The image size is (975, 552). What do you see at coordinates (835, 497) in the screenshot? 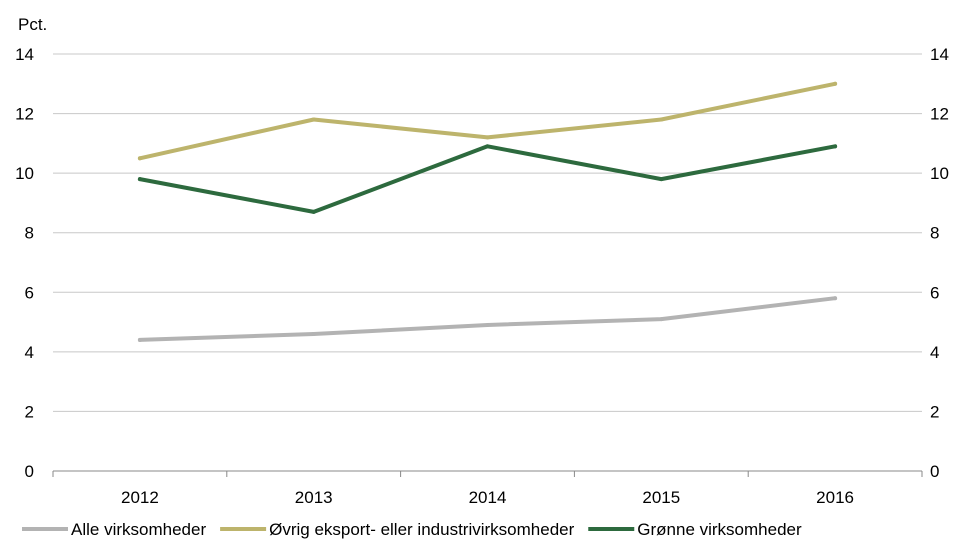
I see `x-tick-label: 2016` at bounding box center [835, 497].